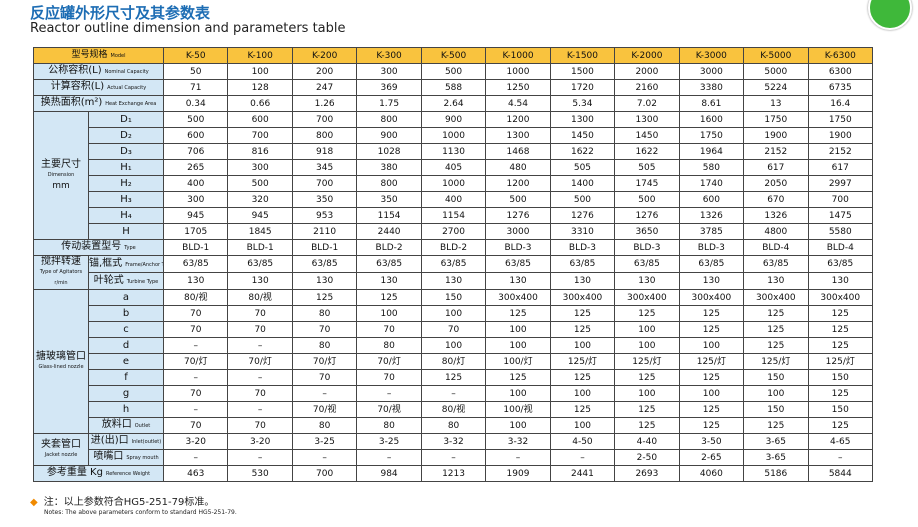 The image size is (918, 527). Describe the element at coordinates (108, 456) in the screenshot. I see `label-zh: 喷嘴口` at that location.